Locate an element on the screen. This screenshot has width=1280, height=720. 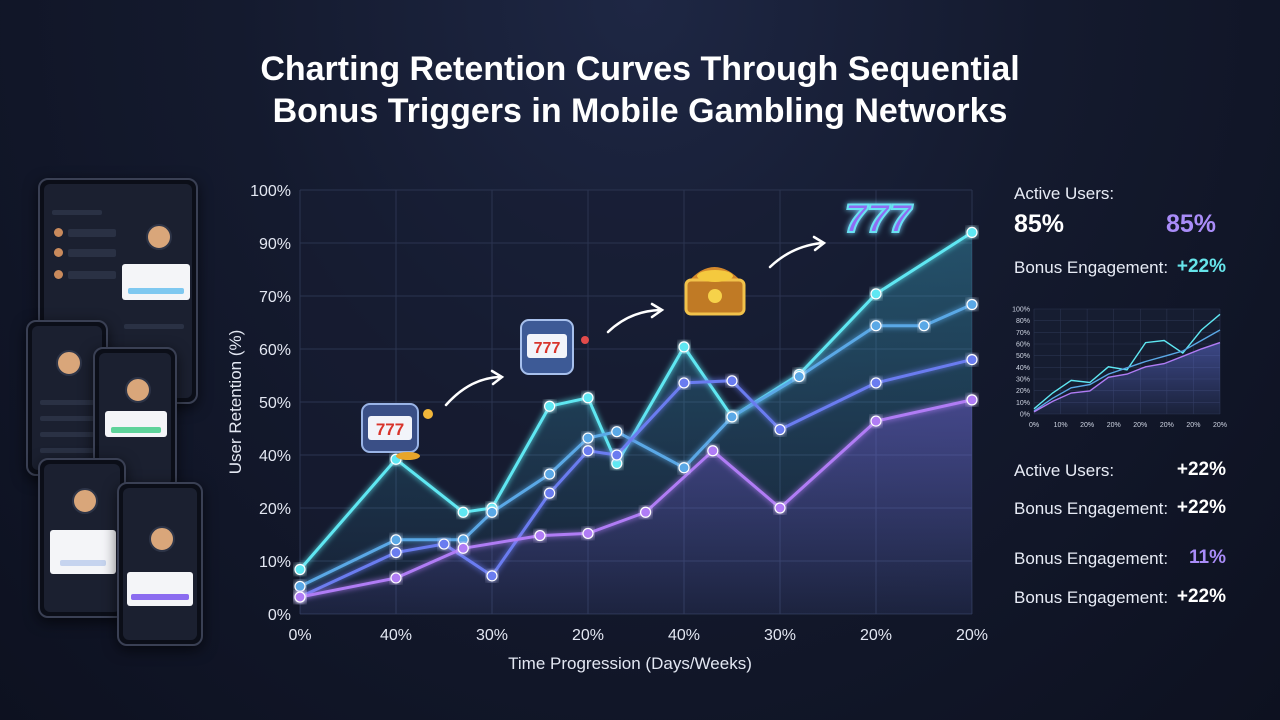
y-tick-label: 20% is located at coordinates (275, 509).